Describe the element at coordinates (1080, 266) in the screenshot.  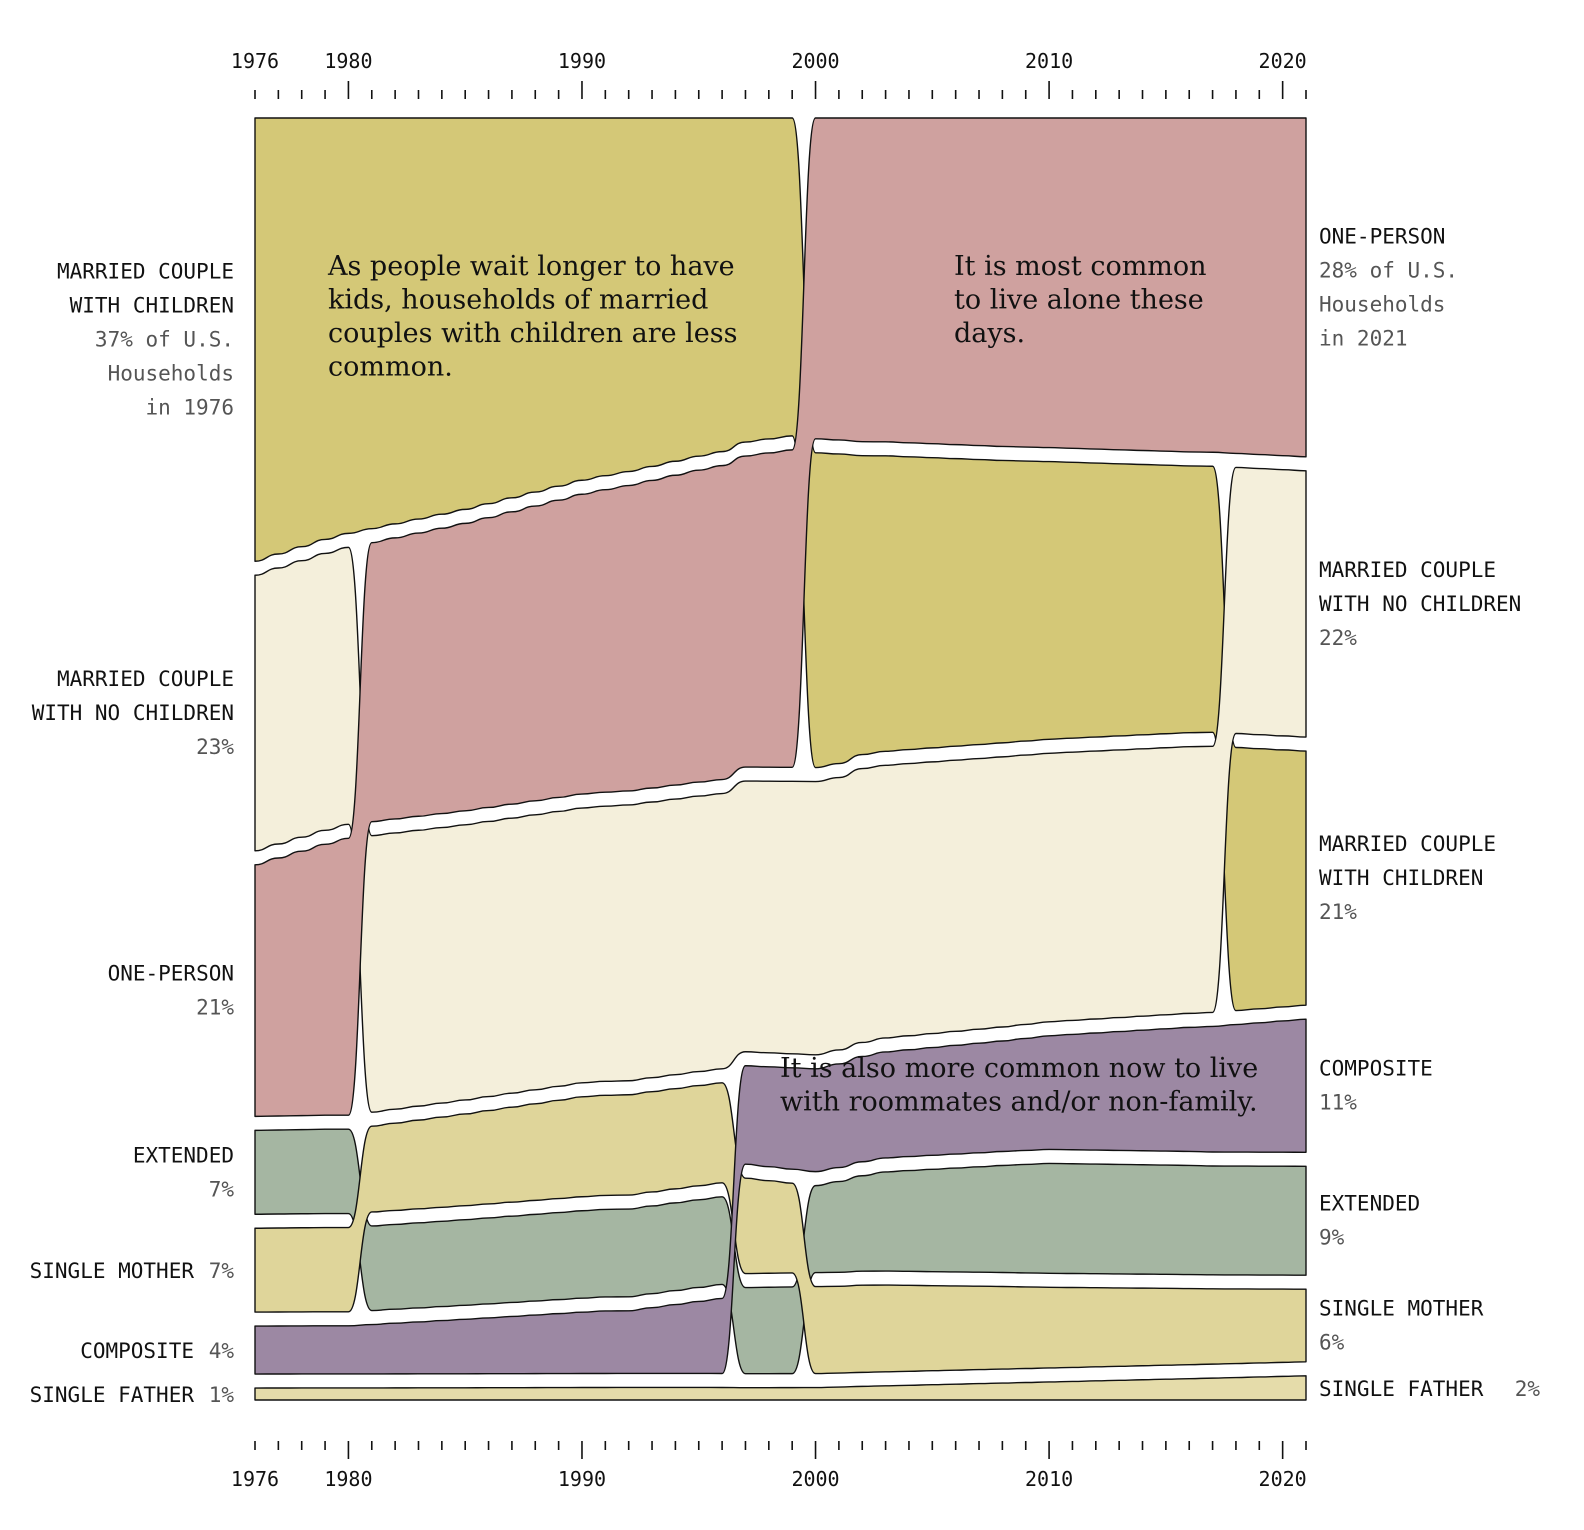
I see `annotation-line: It is most common` at that location.